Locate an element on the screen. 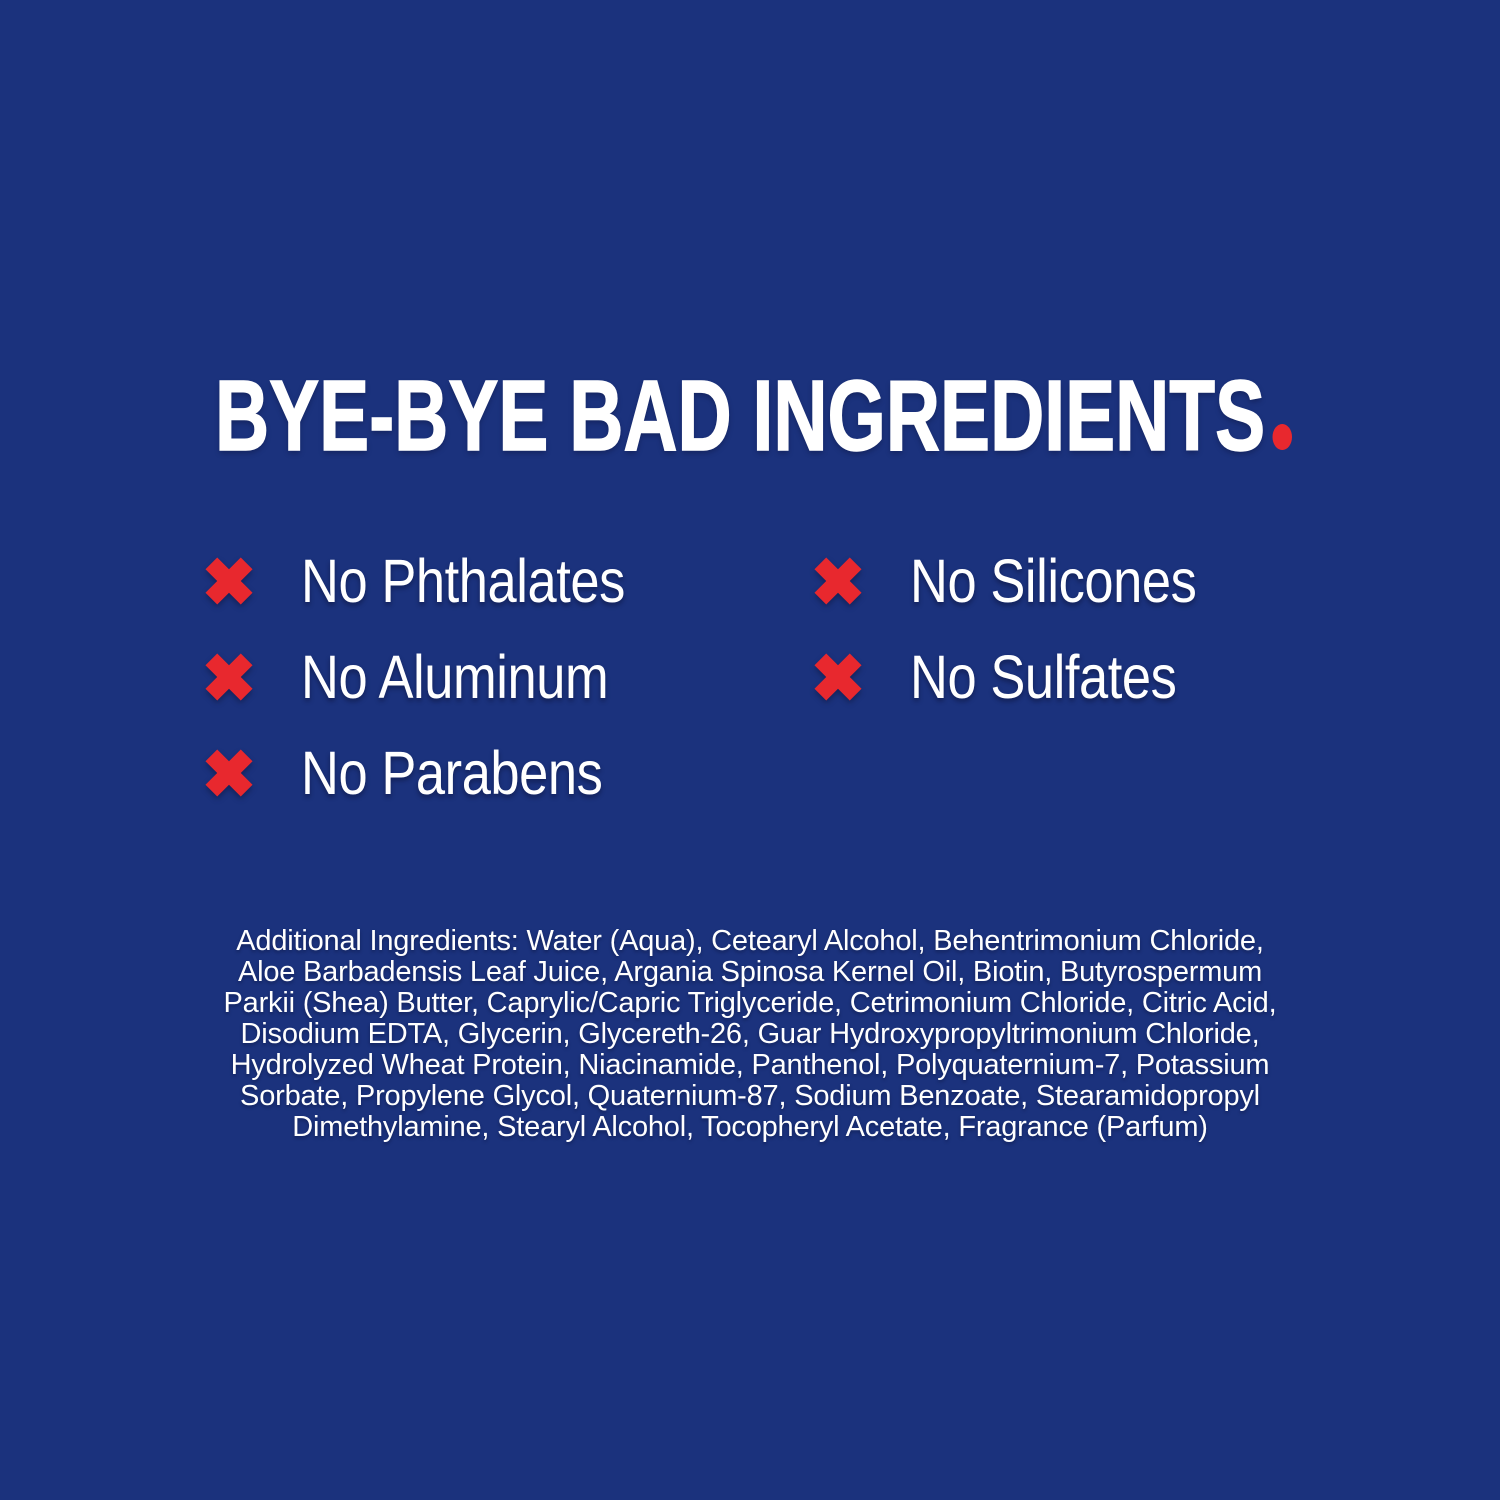 Image resolution: width=1500 pixels, height=1500 pixels. page-title: BYE-BYE BAD INGREDIENTS. is located at coordinates (753, 416).